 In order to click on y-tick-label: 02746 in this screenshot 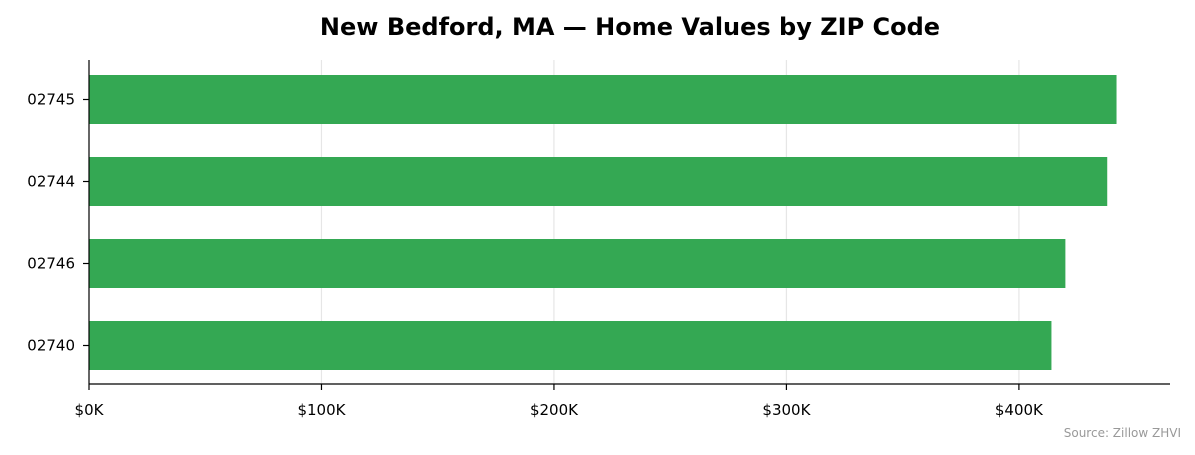, I will do `click(51, 264)`.